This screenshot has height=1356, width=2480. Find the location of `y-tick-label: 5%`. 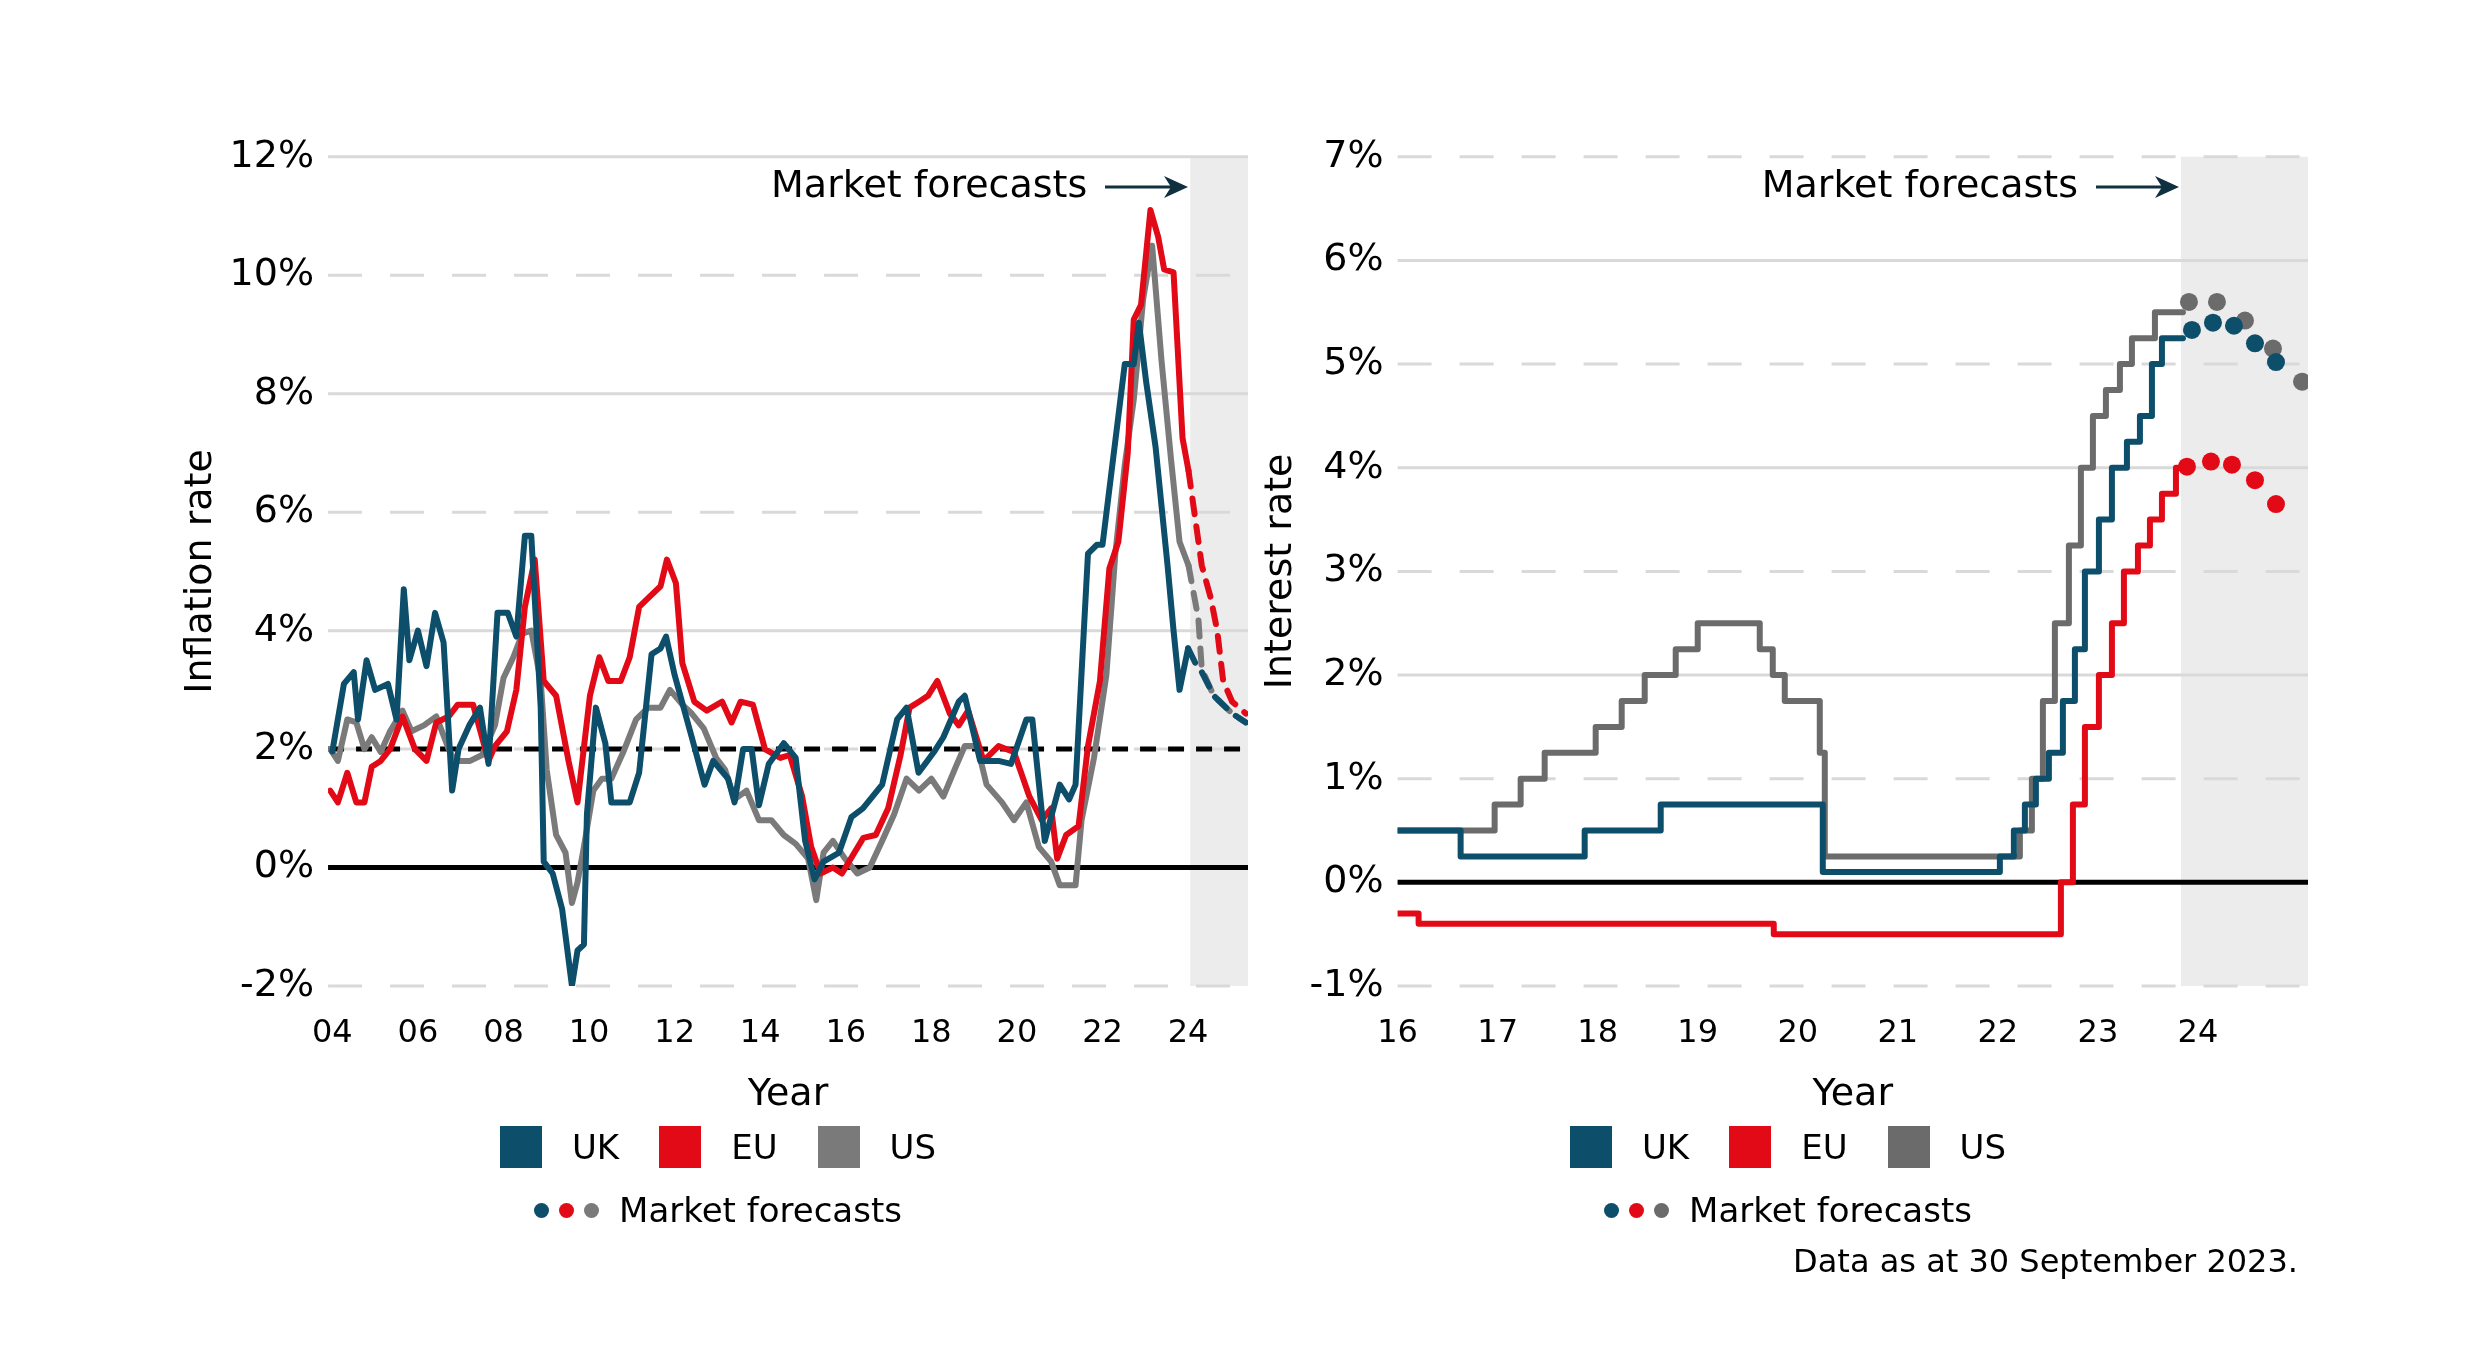

y-tick-label: 5% is located at coordinates (1353, 360).